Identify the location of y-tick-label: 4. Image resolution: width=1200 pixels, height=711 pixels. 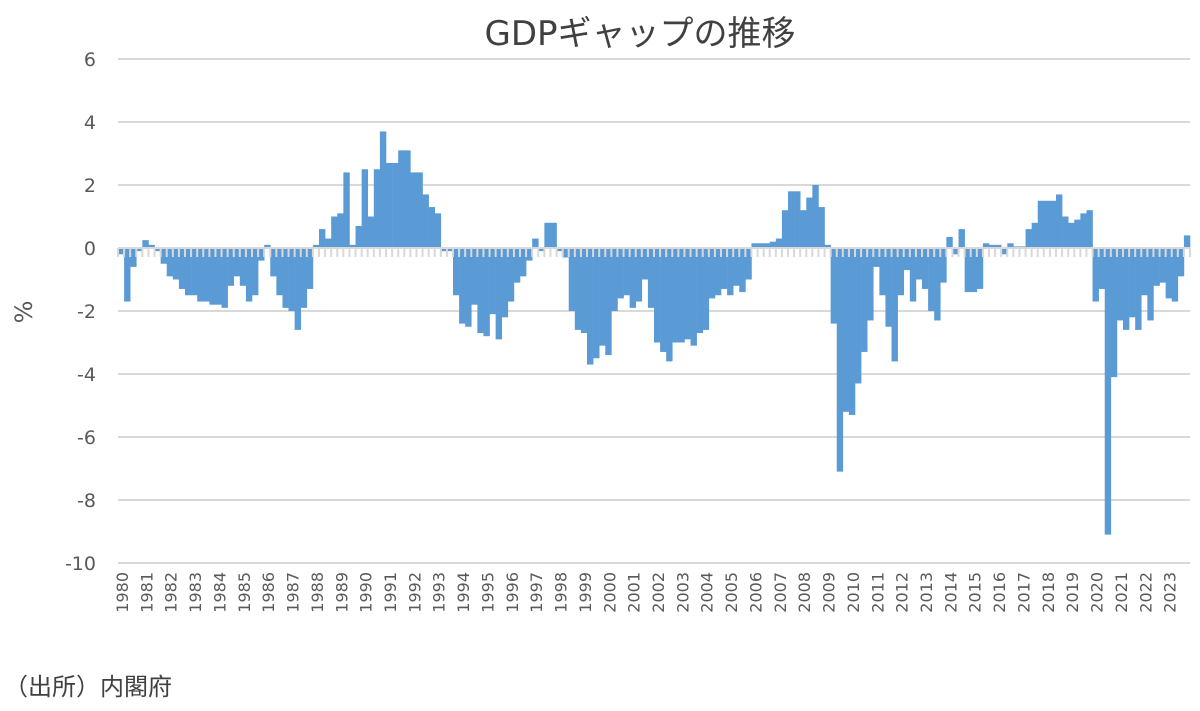
(90, 123).